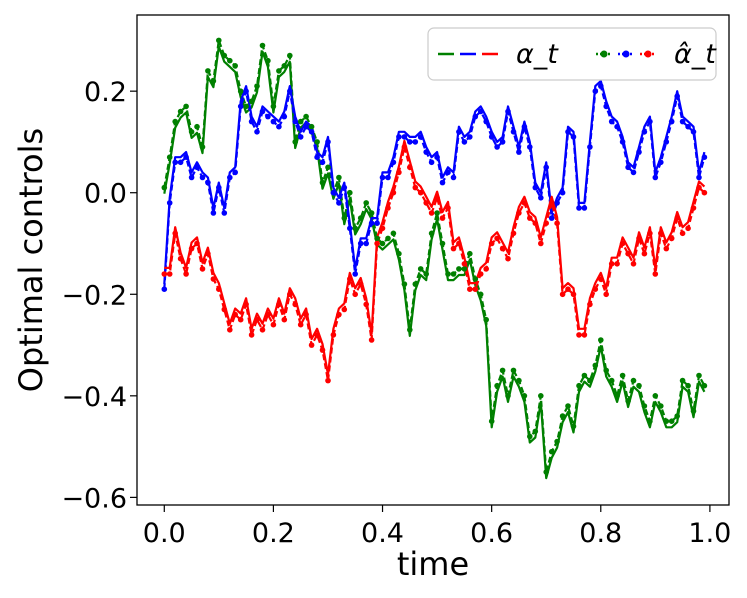 The width and height of the screenshot is (747, 598). What do you see at coordinates (648, 54) in the screenshot?
I see `legend-swatch-marker` at bounding box center [648, 54].